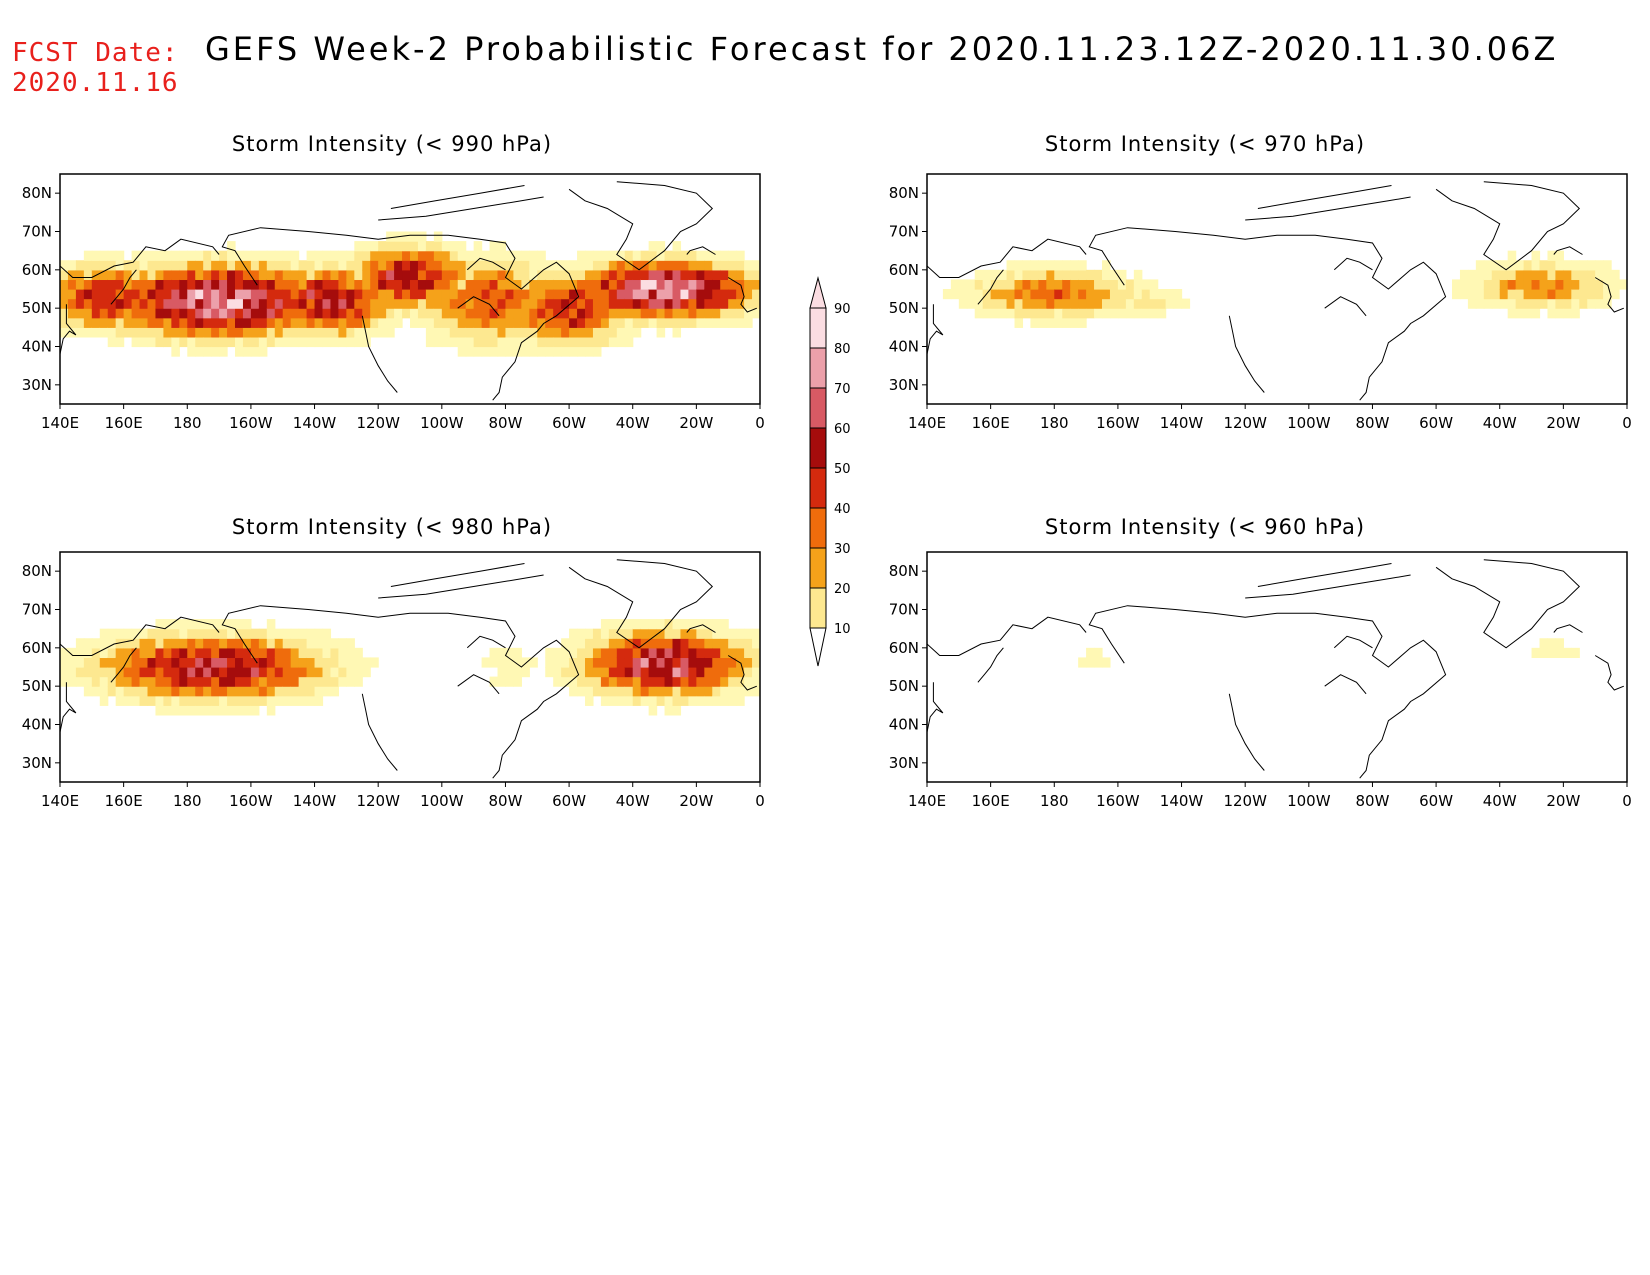 The image size is (1650, 1275). Describe the element at coordinates (37, 193) in the screenshot. I see `lat-tick-label: 80N` at that location.